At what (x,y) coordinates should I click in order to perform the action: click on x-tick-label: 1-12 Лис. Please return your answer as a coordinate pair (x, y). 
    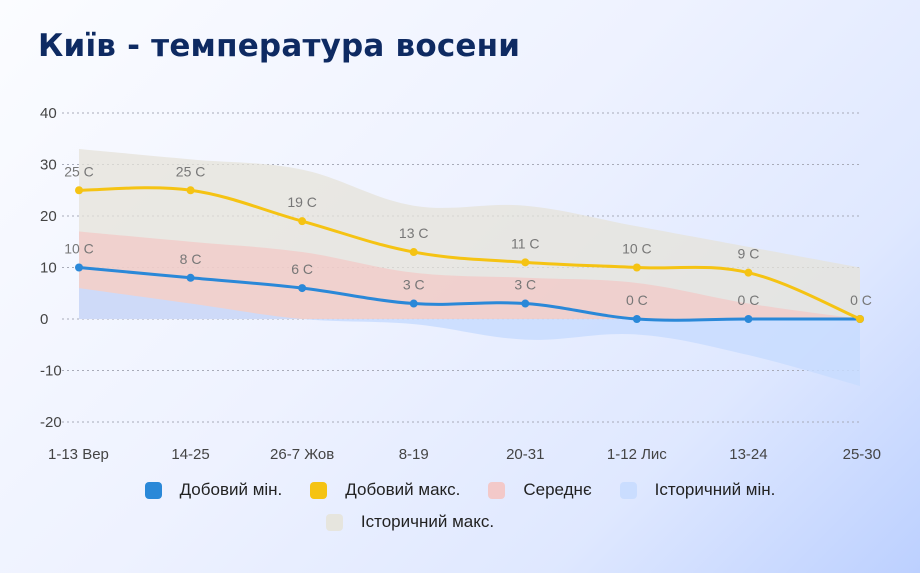
    Looking at the image, I should click on (637, 454).